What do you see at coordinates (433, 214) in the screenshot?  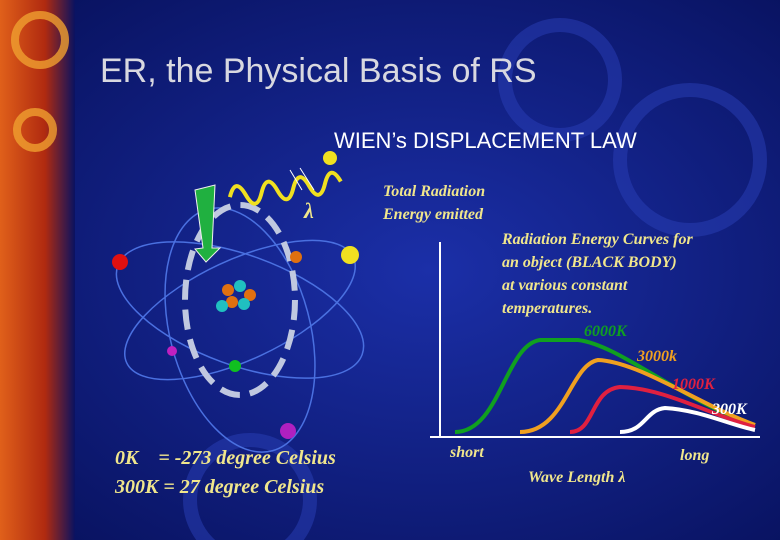 I see `y-axis-label: Energy emitted` at bounding box center [433, 214].